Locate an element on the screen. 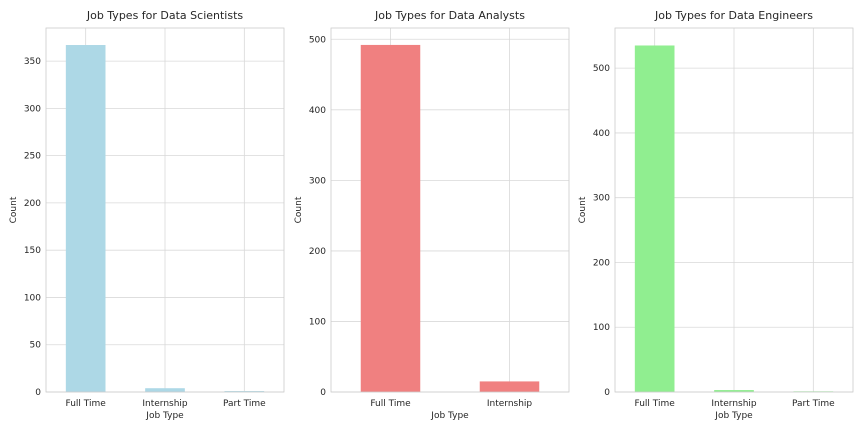  y-tick-label: 150 is located at coordinates (32, 251).